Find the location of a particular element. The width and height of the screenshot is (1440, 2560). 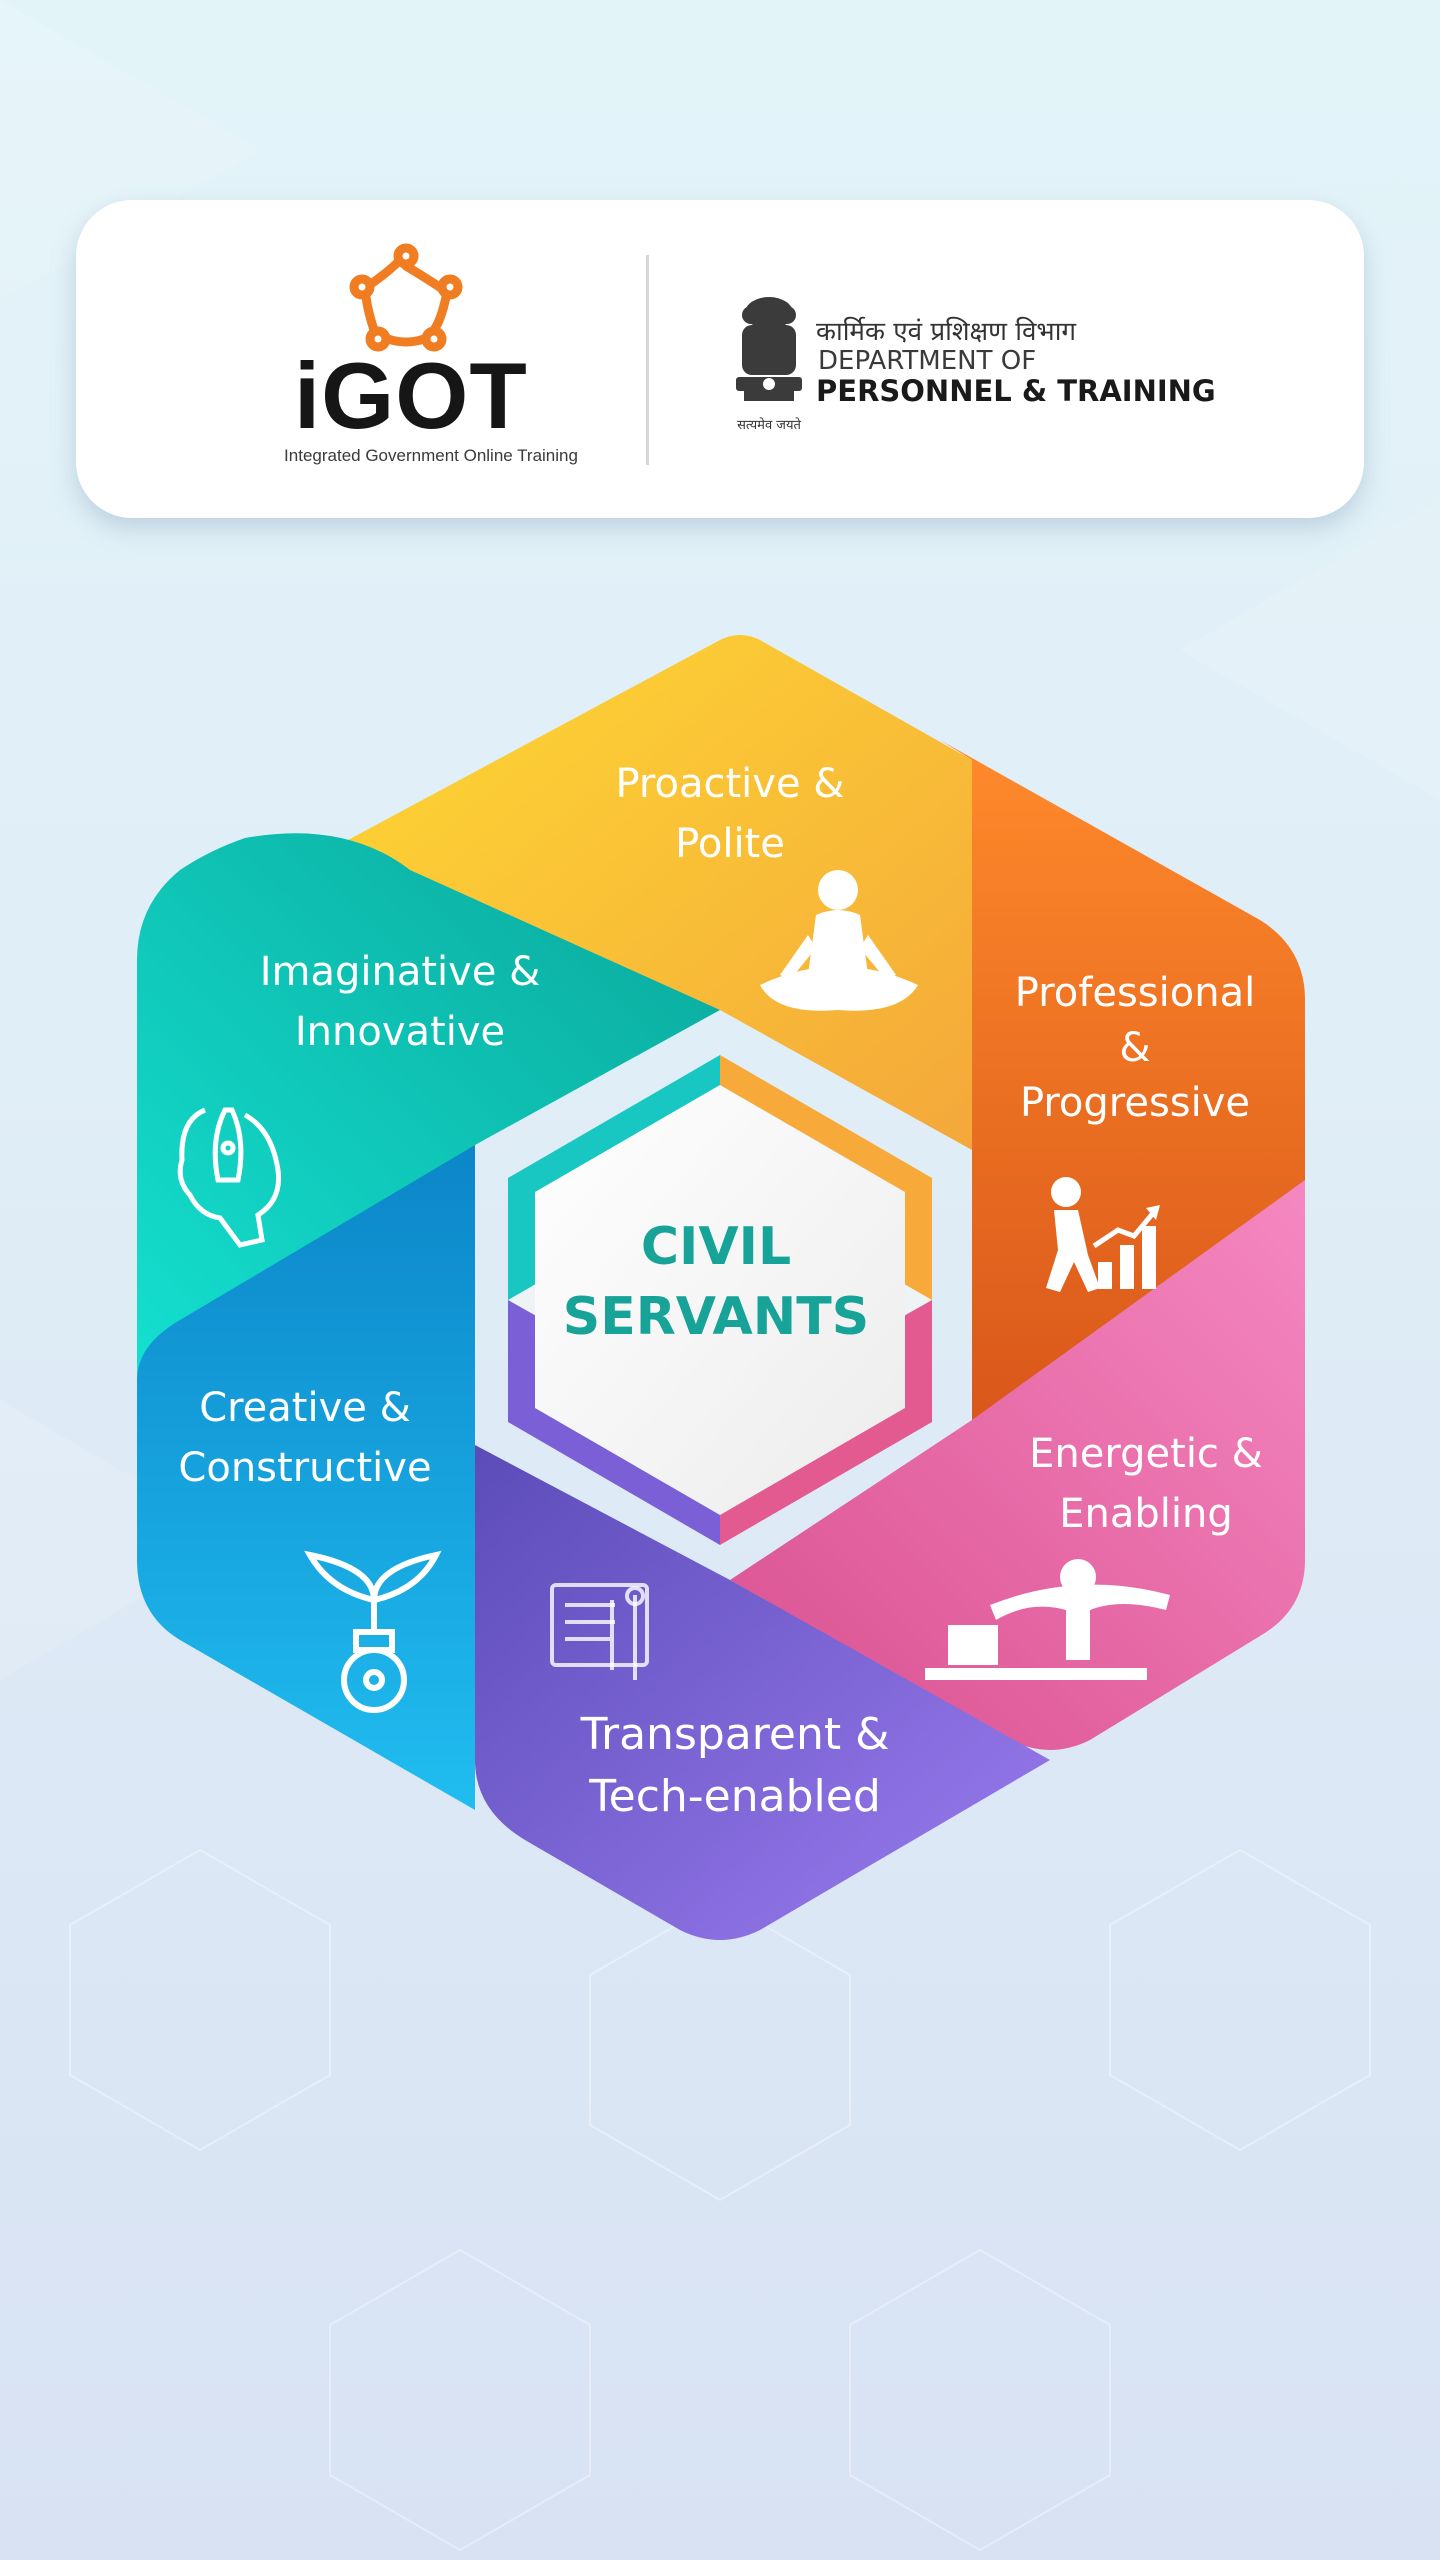

growth-chart-icon is located at coordinates (1103, 1234).